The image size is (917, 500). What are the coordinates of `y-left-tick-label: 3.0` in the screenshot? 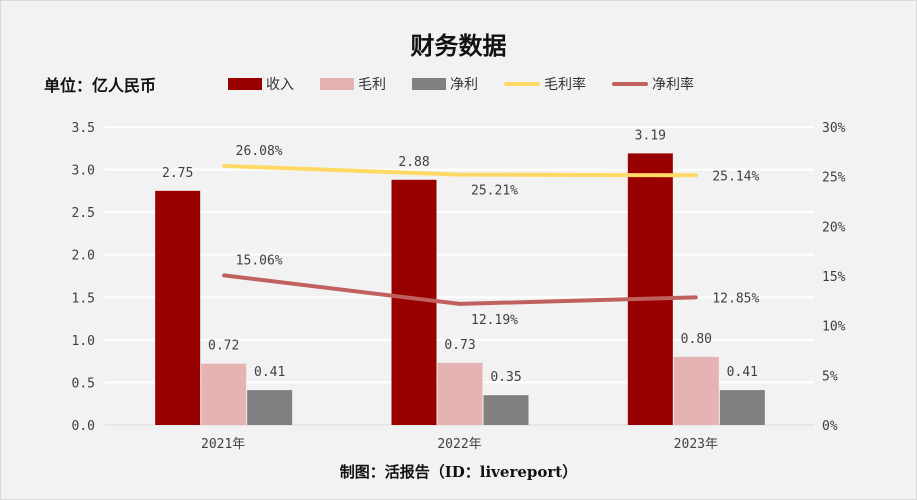 It's located at (83, 171).